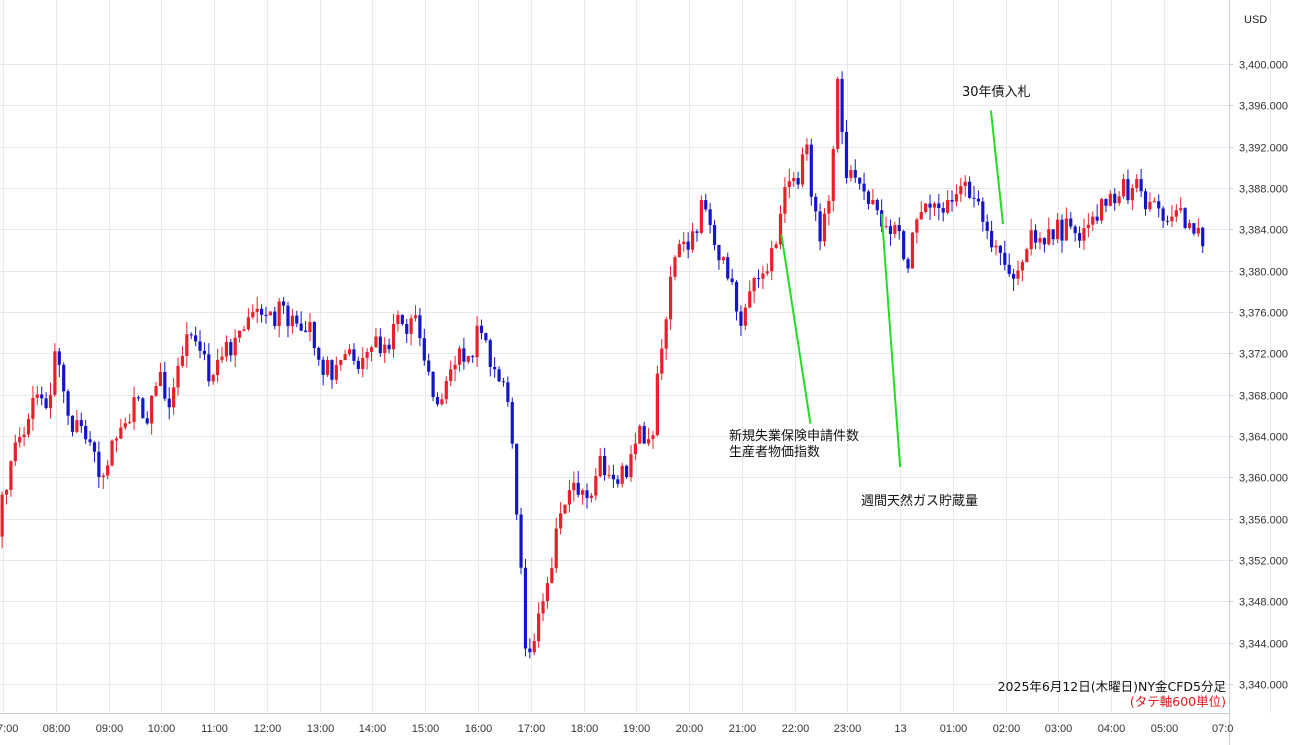  I want to click on price-tick-label: 3,340.000, so click(1263, 686).